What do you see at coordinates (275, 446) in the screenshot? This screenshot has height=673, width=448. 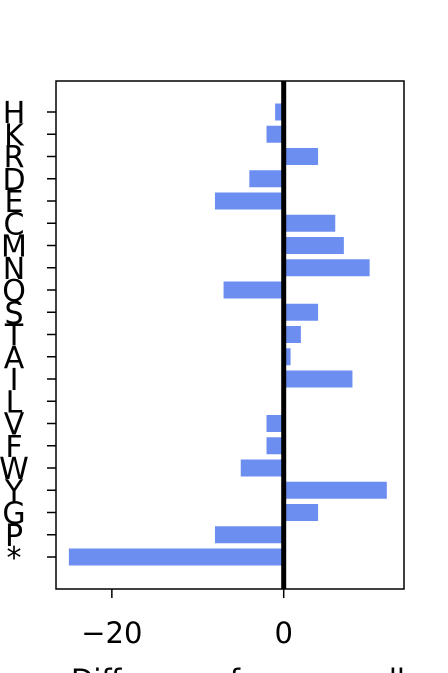 I see `bar-F` at bounding box center [275, 446].